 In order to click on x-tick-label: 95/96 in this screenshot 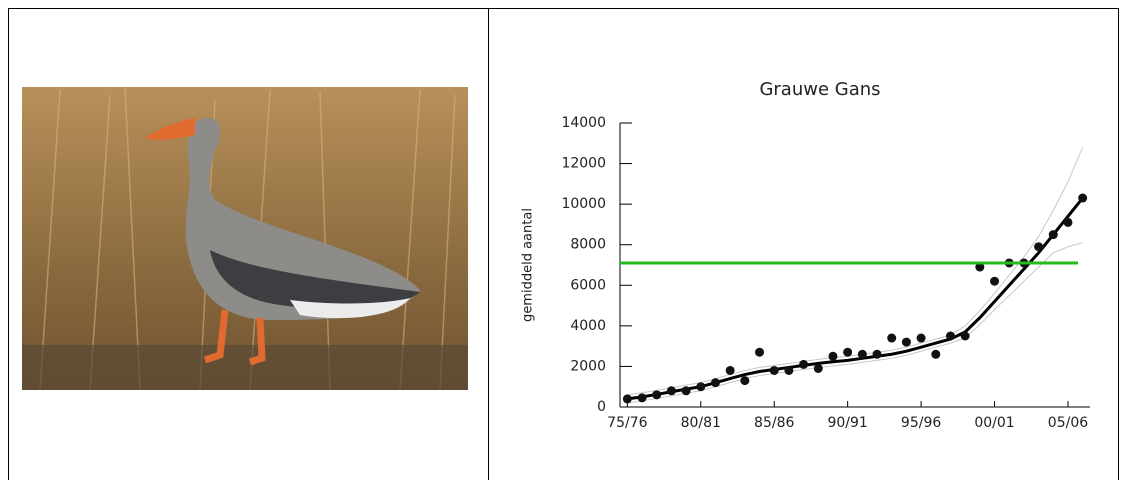, I will do `click(921, 423)`.